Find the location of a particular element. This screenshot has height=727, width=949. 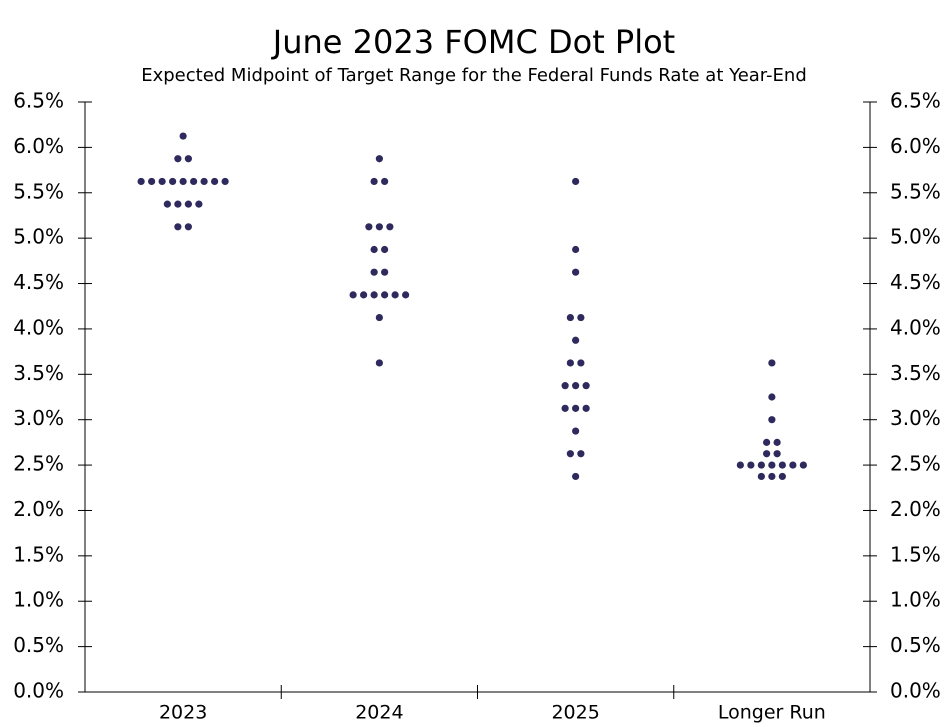

y2-tick-label: 2.0% is located at coordinates (915, 509).